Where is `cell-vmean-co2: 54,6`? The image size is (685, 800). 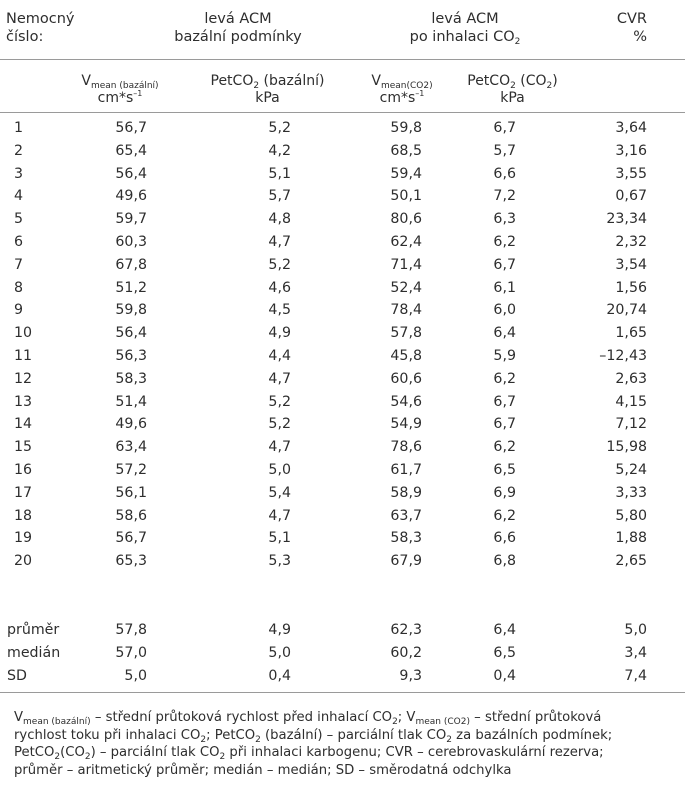
cell-vmean-co2: 54,6 is located at coordinates (406, 401).